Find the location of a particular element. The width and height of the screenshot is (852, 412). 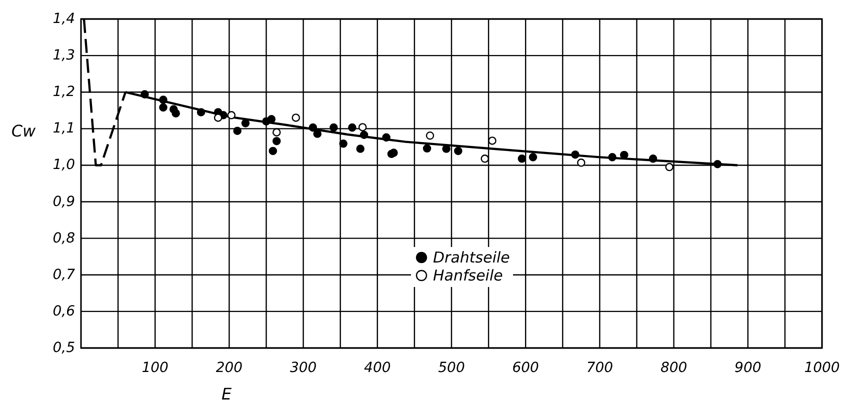

legend-label: Drahtseile is located at coordinates (471, 257).